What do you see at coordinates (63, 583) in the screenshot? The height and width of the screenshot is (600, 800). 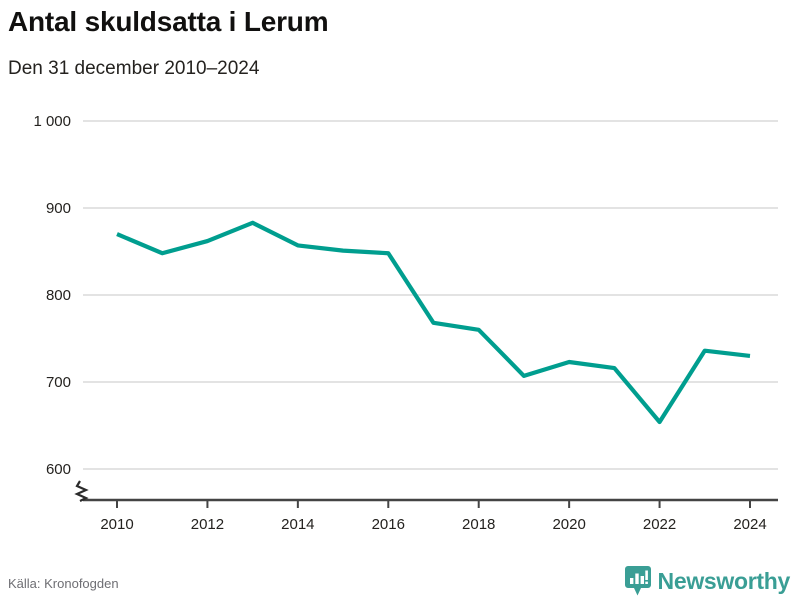 I see `source-note: Källa: Kronofogden` at bounding box center [63, 583].